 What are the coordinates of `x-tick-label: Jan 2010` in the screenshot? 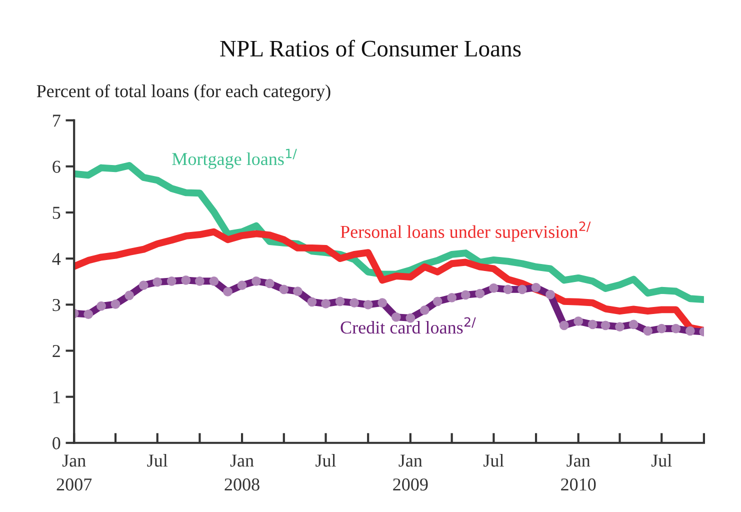 It's located at (578, 472).